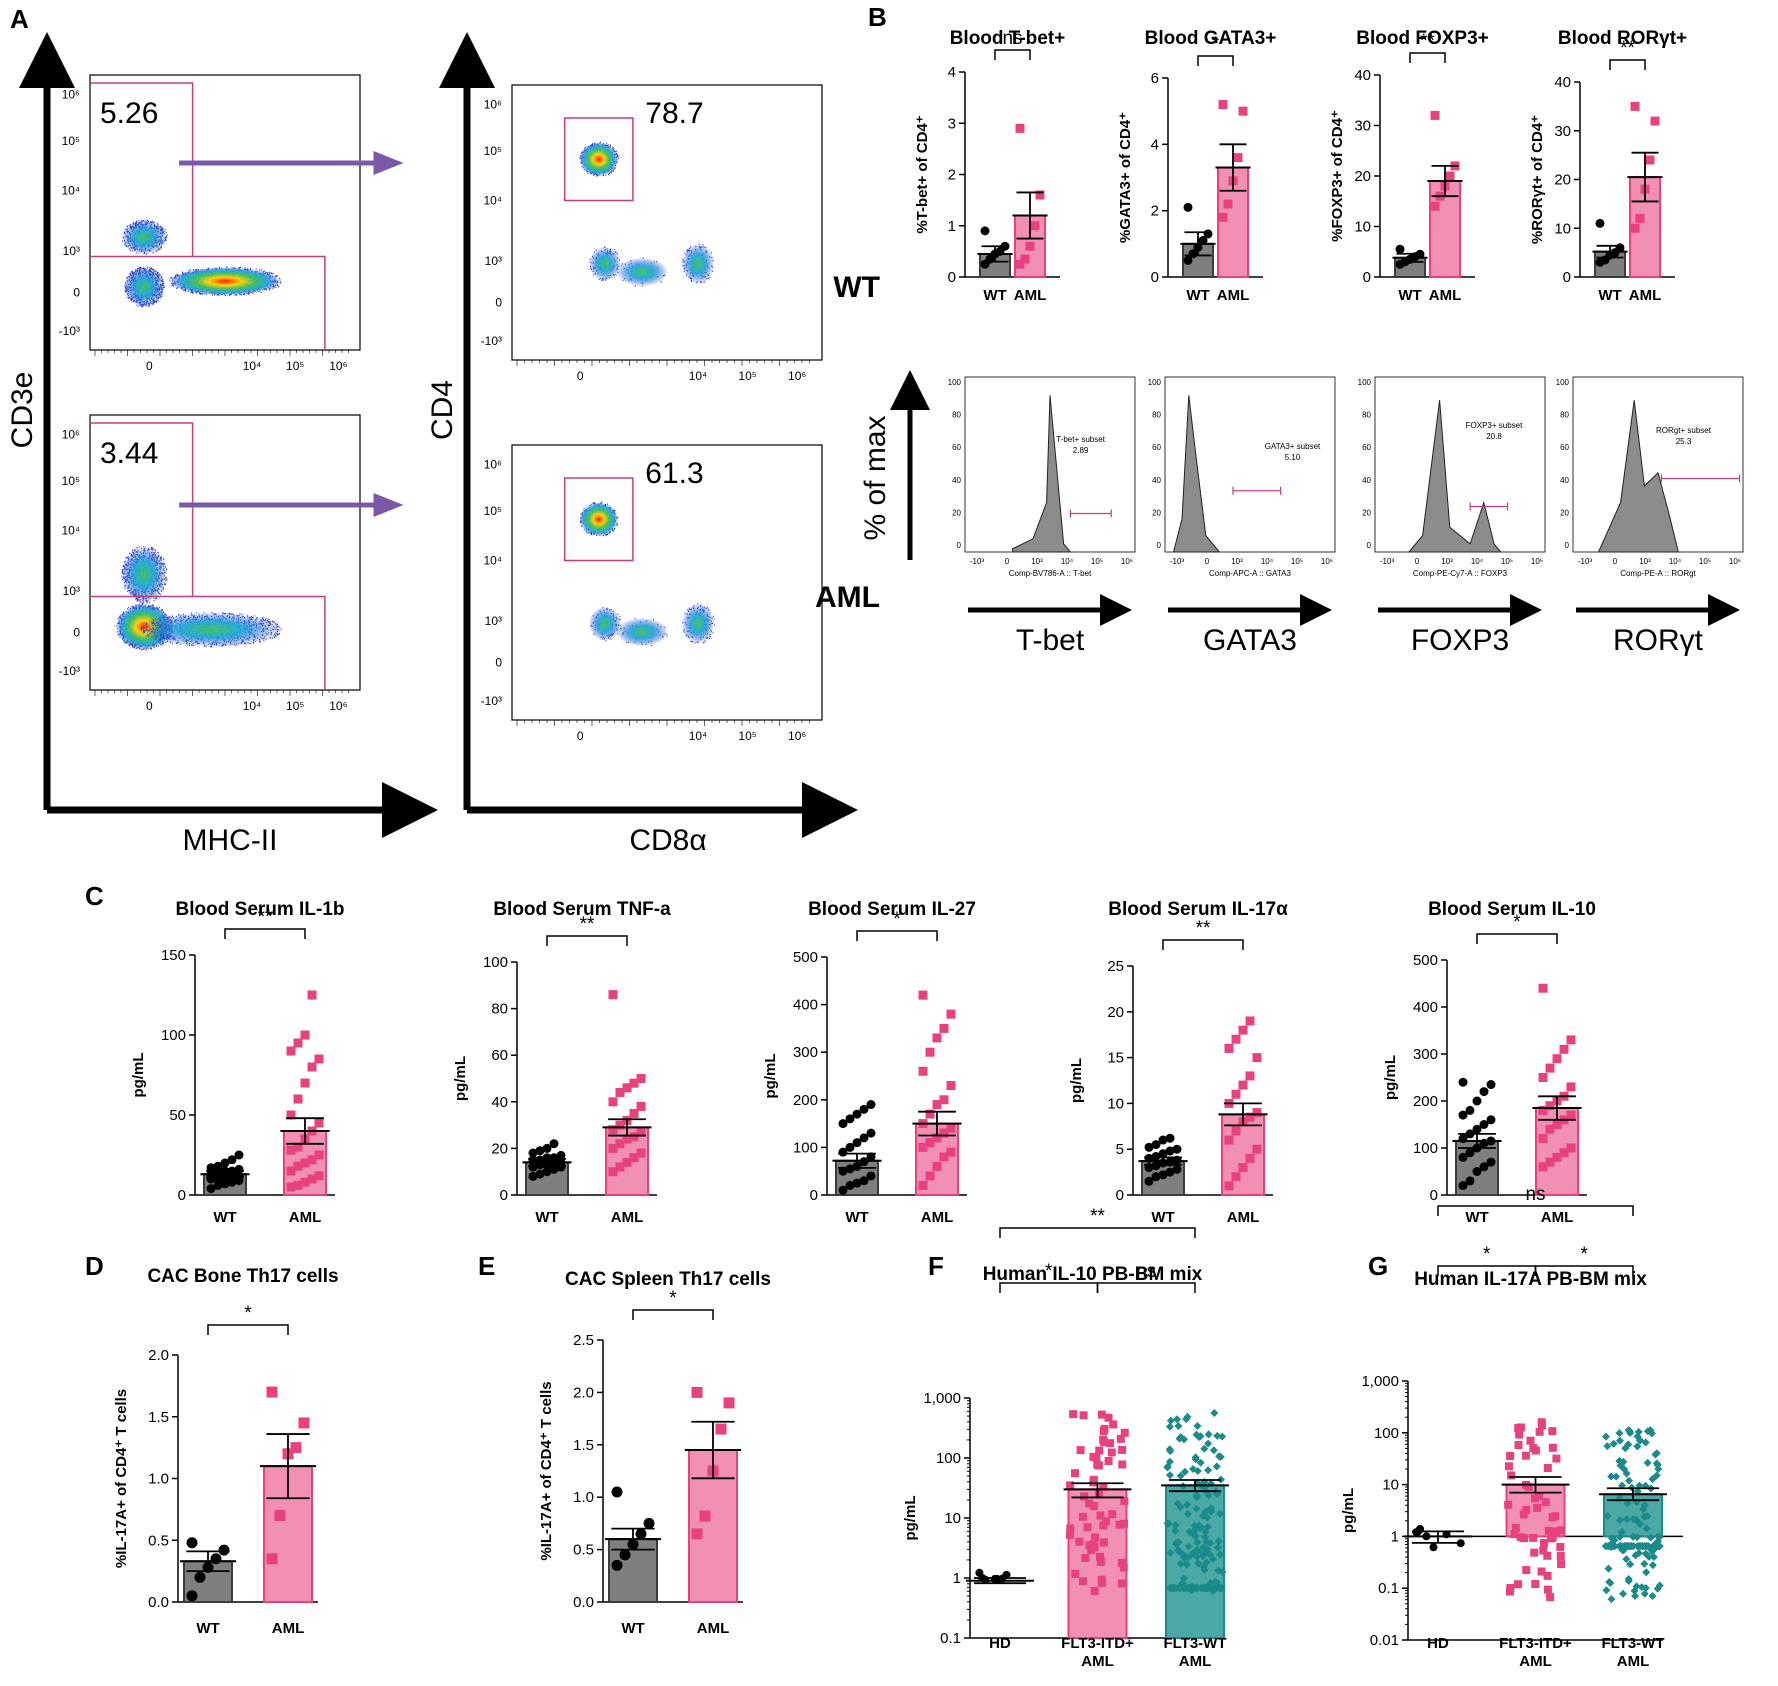  I want to click on condition-label-wt: WT, so click(856, 287).